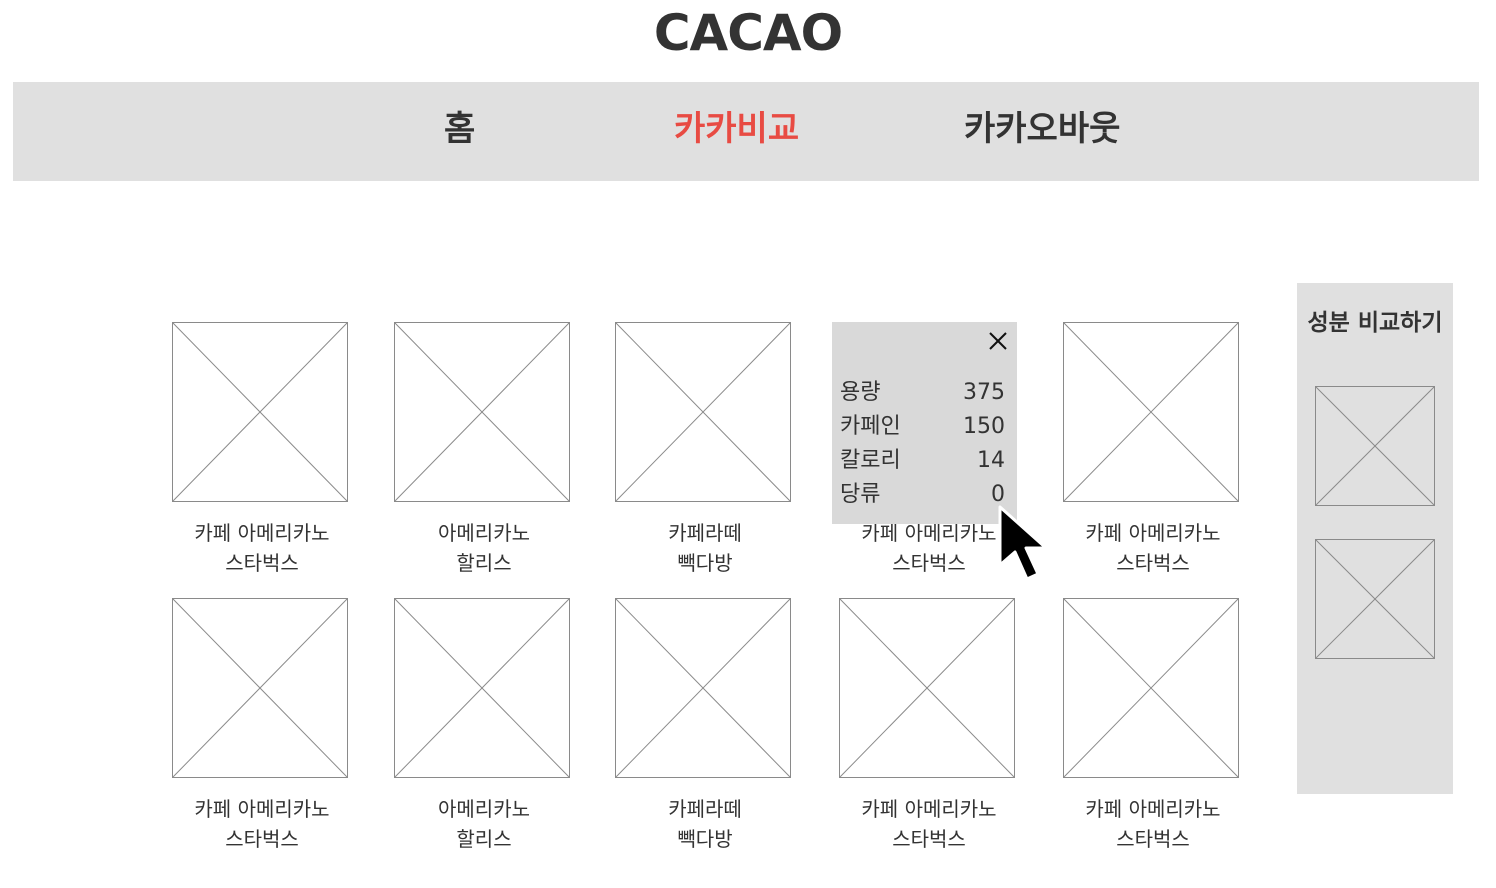  I want to click on nutrition-value: 375, so click(984, 392).